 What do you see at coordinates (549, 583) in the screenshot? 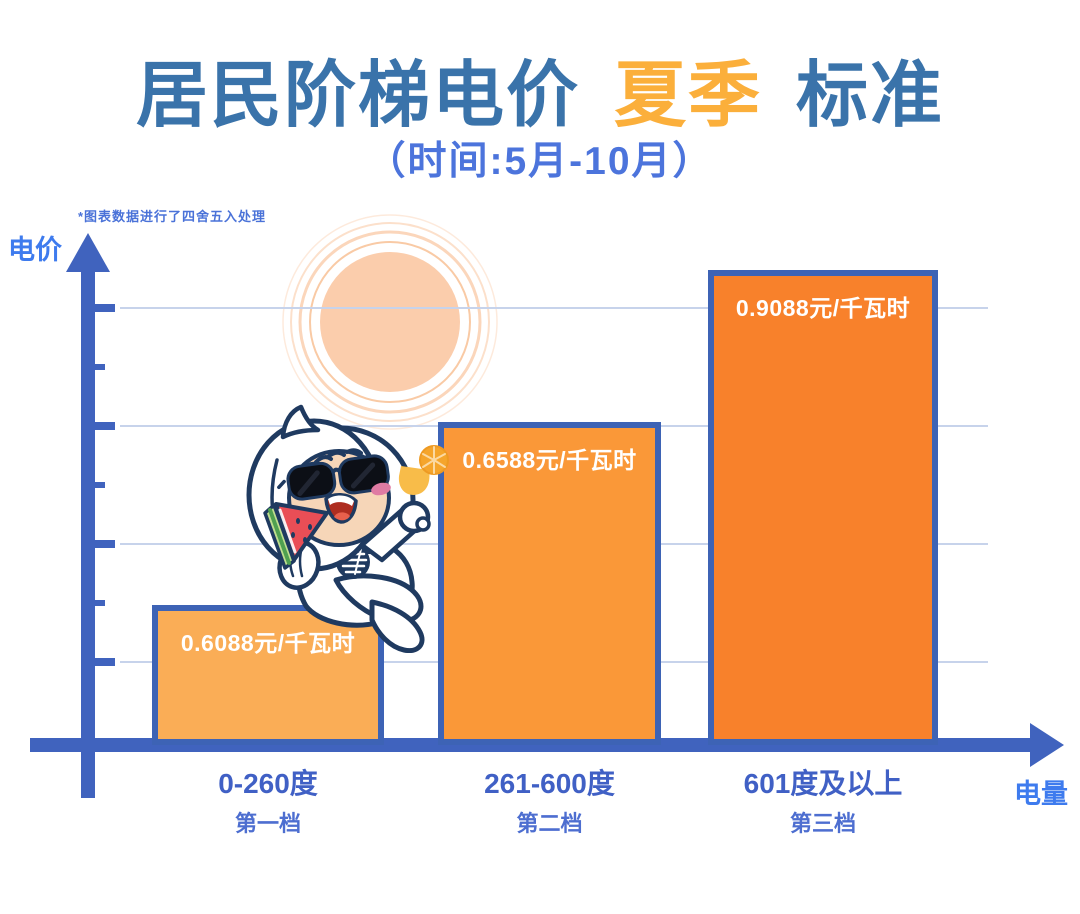
I see `bar-tier-2: 0.6588元/千瓦时` at bounding box center [549, 583].